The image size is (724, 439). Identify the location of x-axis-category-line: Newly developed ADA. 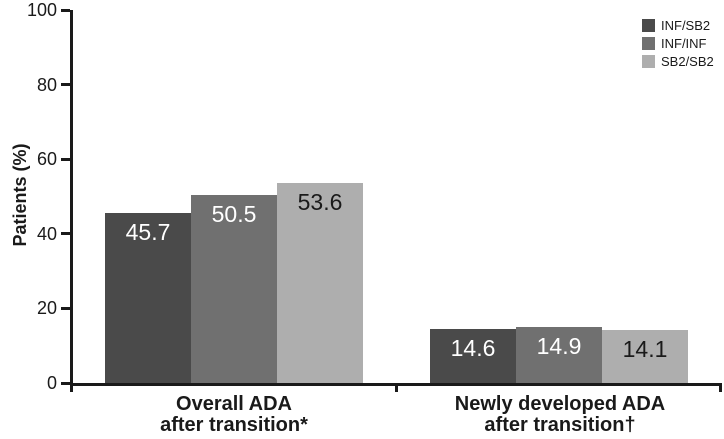
(560, 404).